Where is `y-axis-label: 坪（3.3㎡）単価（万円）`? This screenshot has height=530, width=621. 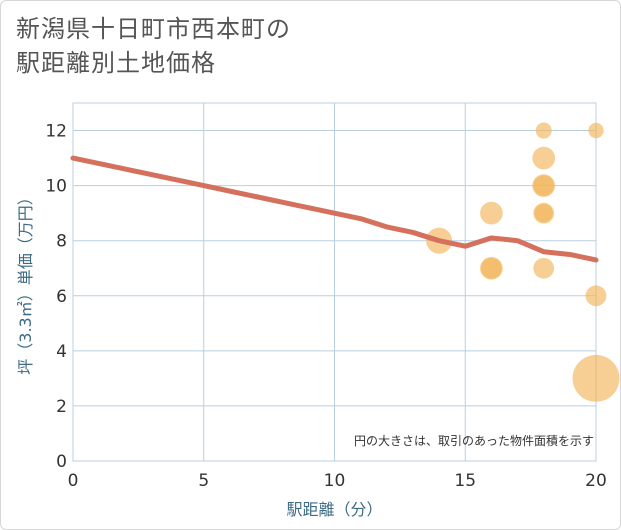 y-axis-label: 坪（3.3㎡）単価（万円） is located at coordinates (25, 281).